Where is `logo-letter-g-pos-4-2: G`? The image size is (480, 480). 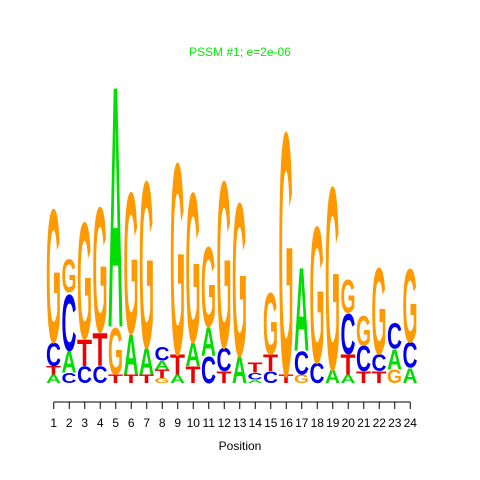 logo-letter-g-pos-4-2: G is located at coordinates (100, 270).